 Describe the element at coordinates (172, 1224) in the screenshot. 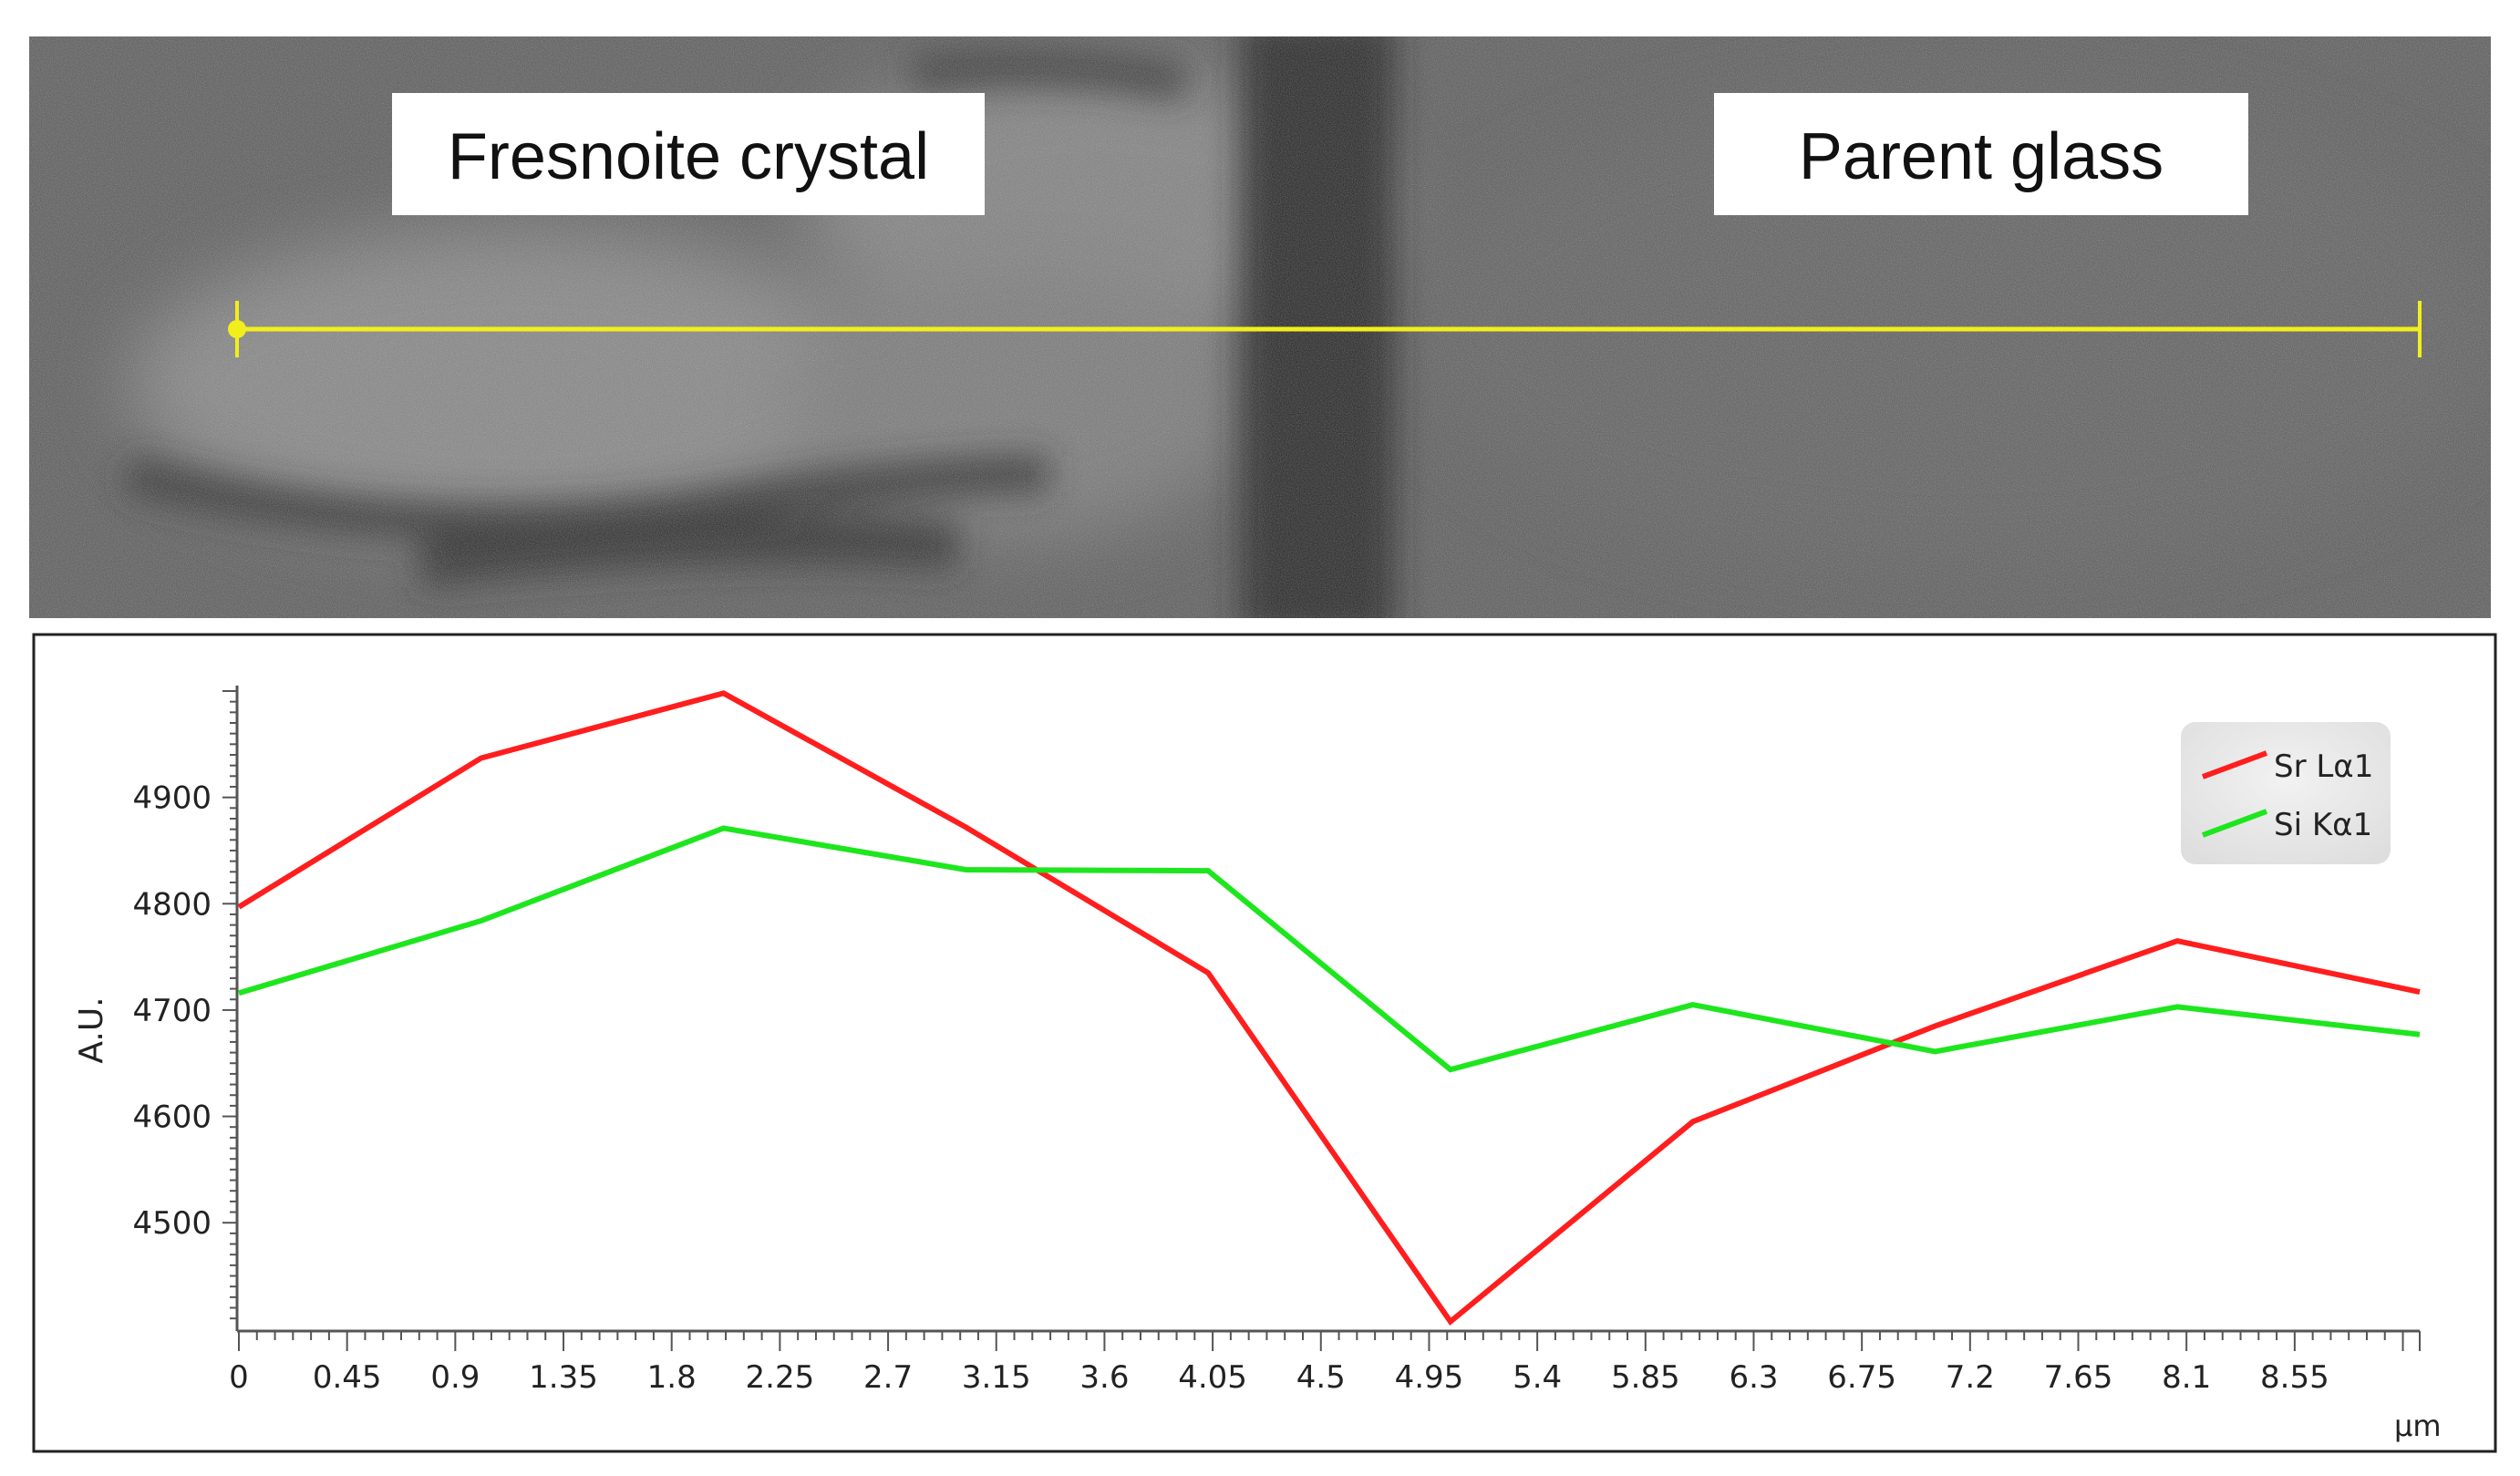

I see `y-tick-label: 4500` at that location.